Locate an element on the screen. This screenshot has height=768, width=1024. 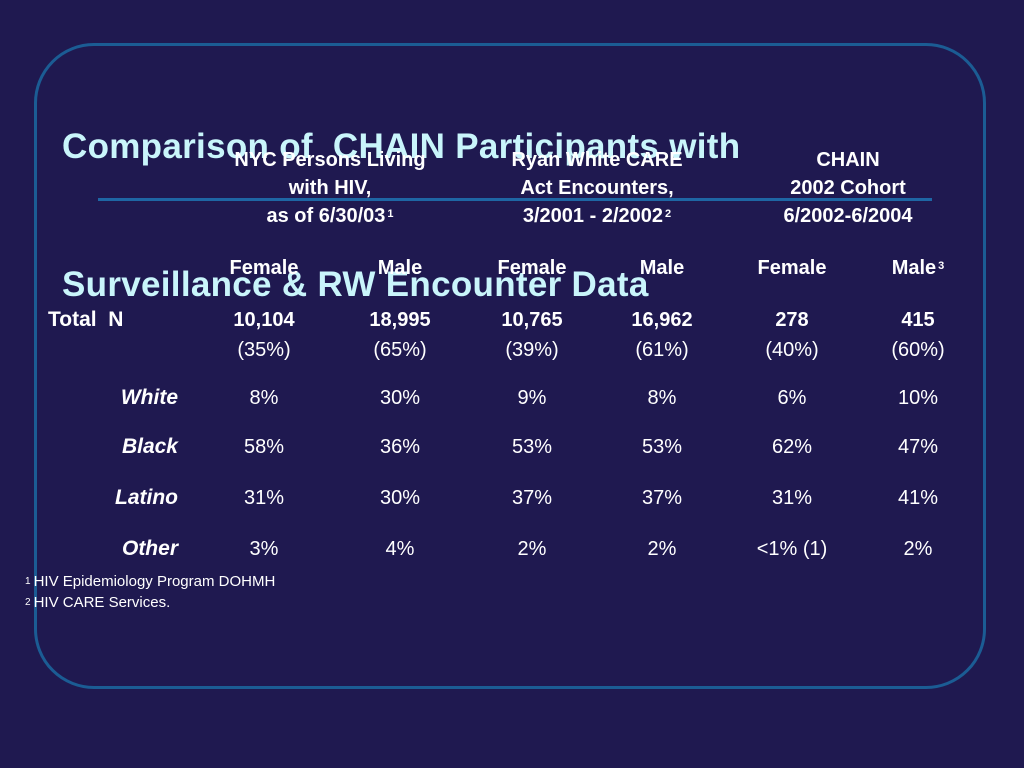
total-count: 16,962 is located at coordinates (662, 320).